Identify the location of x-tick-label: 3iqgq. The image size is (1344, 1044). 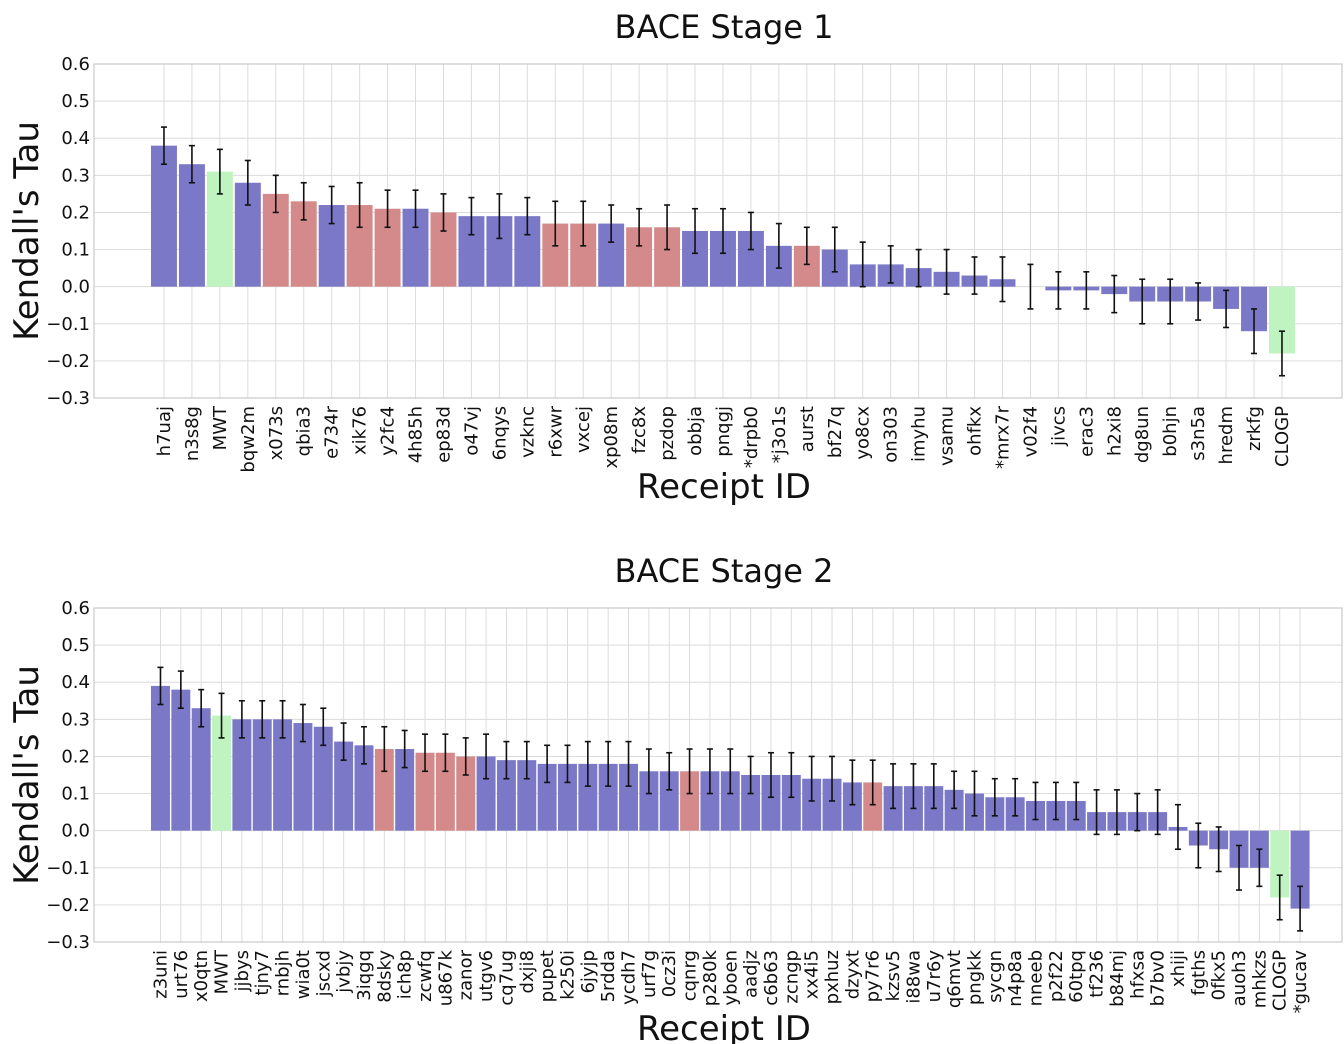
(364, 975).